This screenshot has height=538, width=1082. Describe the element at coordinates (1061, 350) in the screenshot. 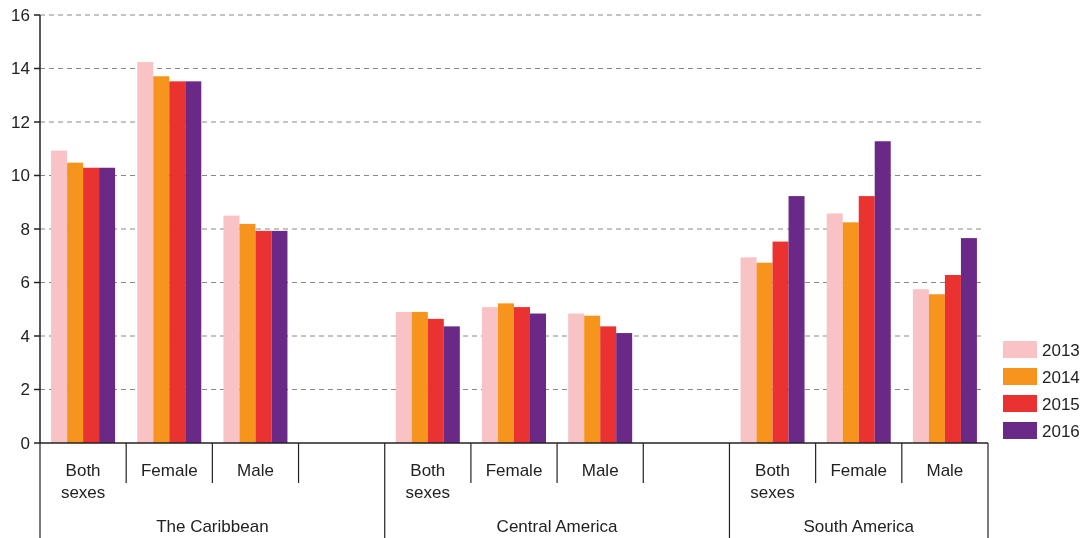

I see `legend-label: 2013` at that location.